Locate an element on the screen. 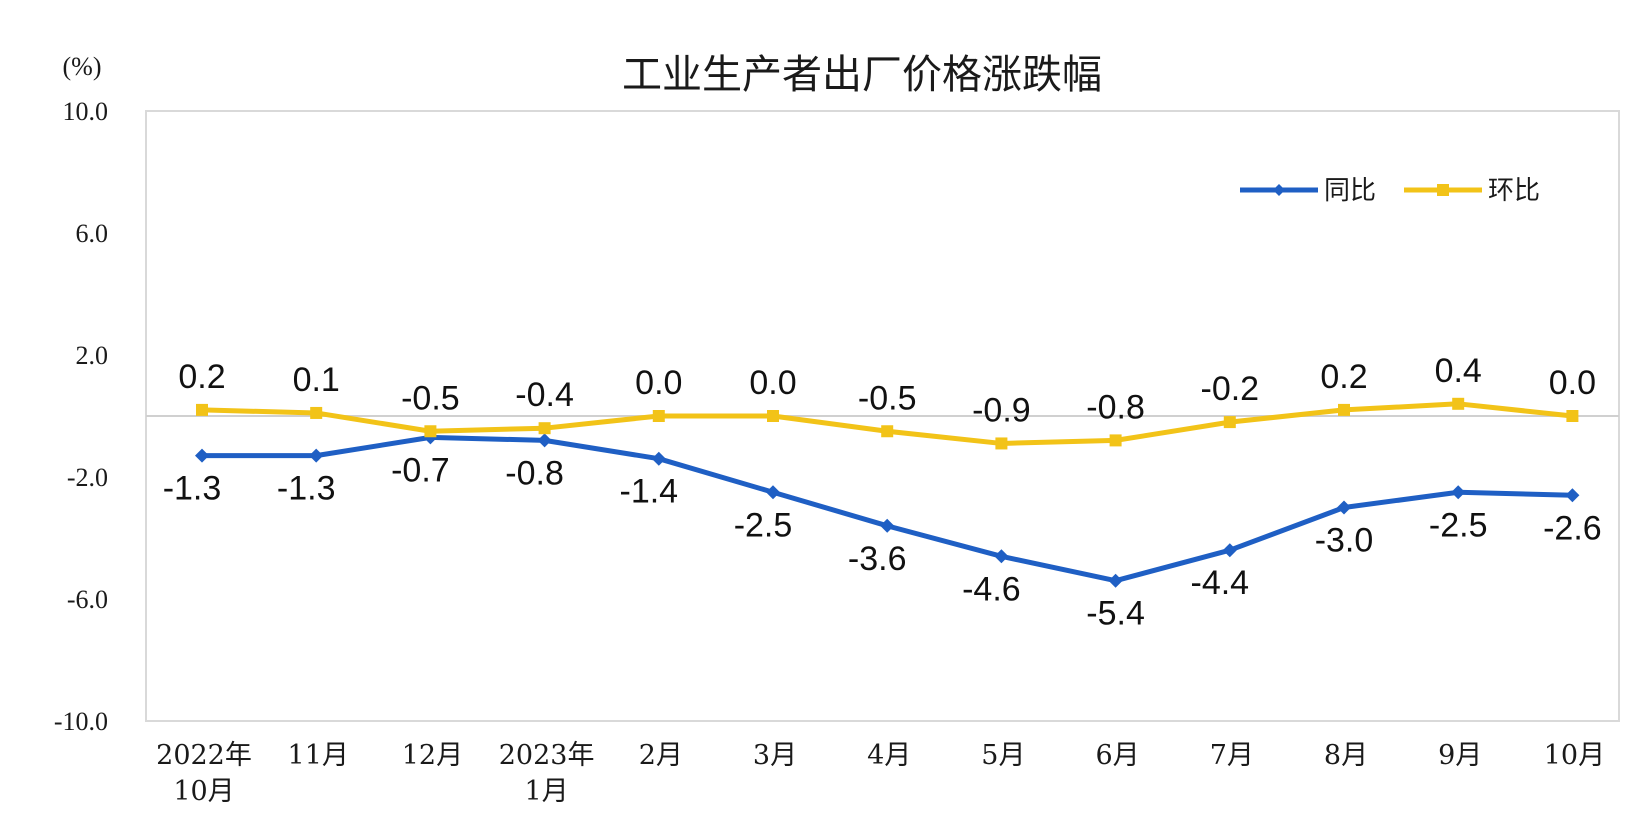  x-tick-label: 6月 is located at coordinates (1118, 755).